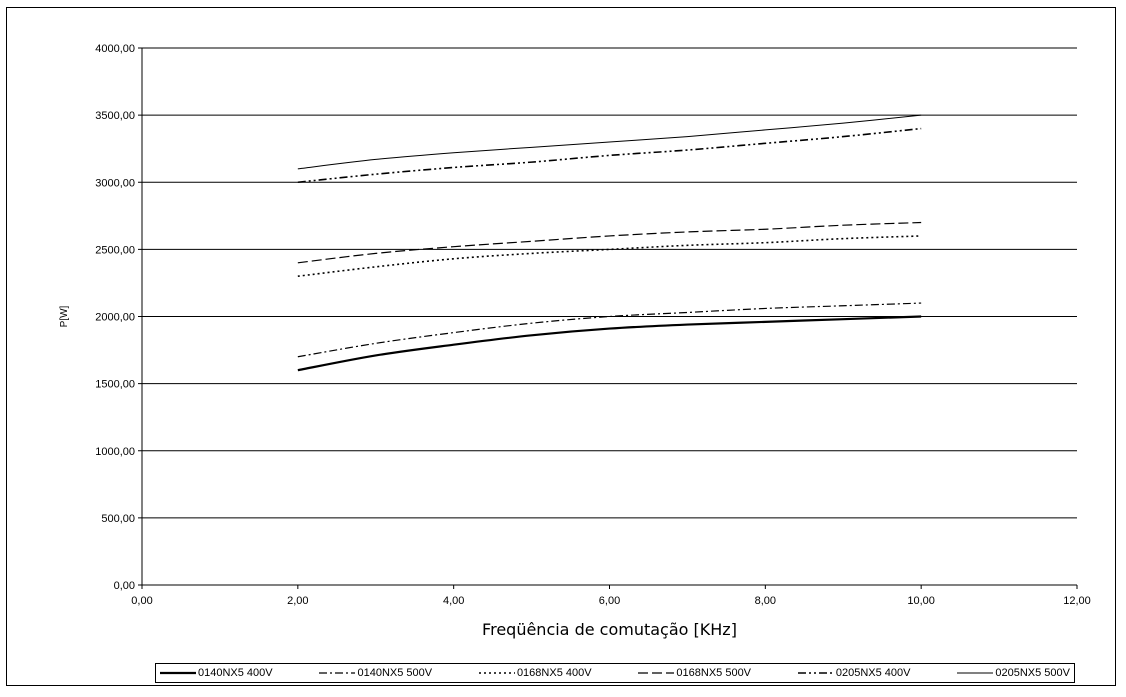  I want to click on legend-item: 0140NX5 500V, so click(375, 673).